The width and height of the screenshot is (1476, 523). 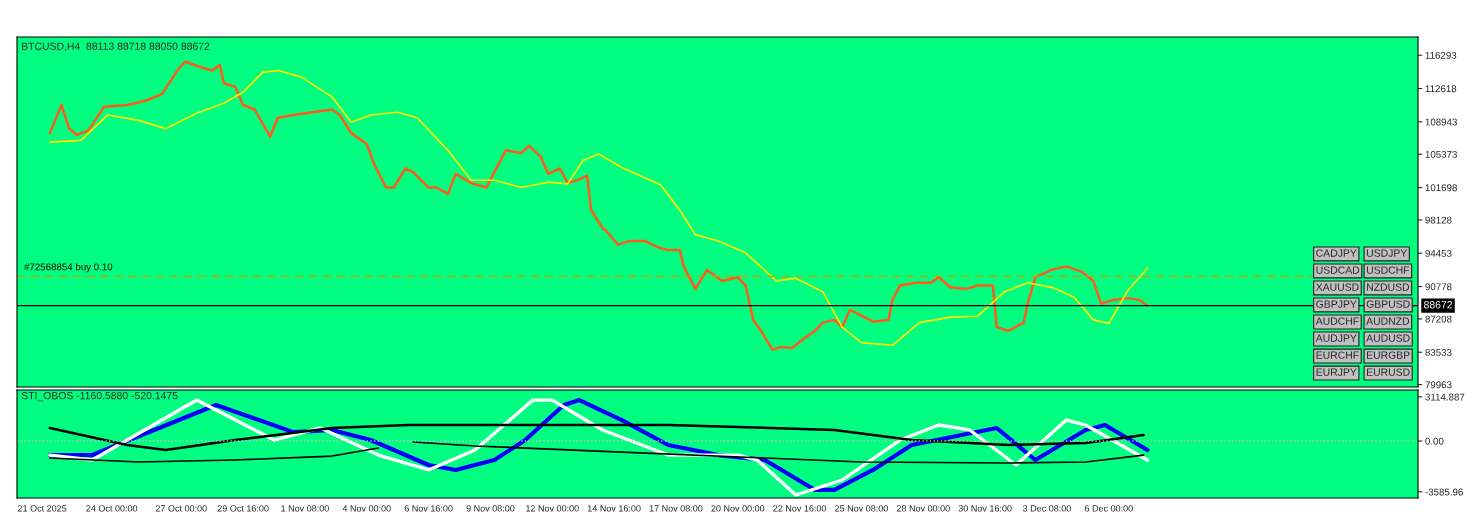 What do you see at coordinates (1108, 508) in the screenshot?
I see `x-tick-label: 6 Dec 00:00` at bounding box center [1108, 508].